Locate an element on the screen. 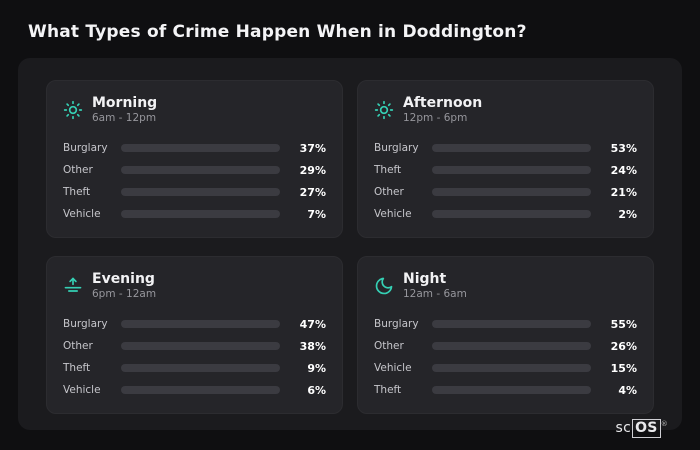 This screenshot has height=450, width=700. card-subtitle: 12am - 6am is located at coordinates (435, 294).